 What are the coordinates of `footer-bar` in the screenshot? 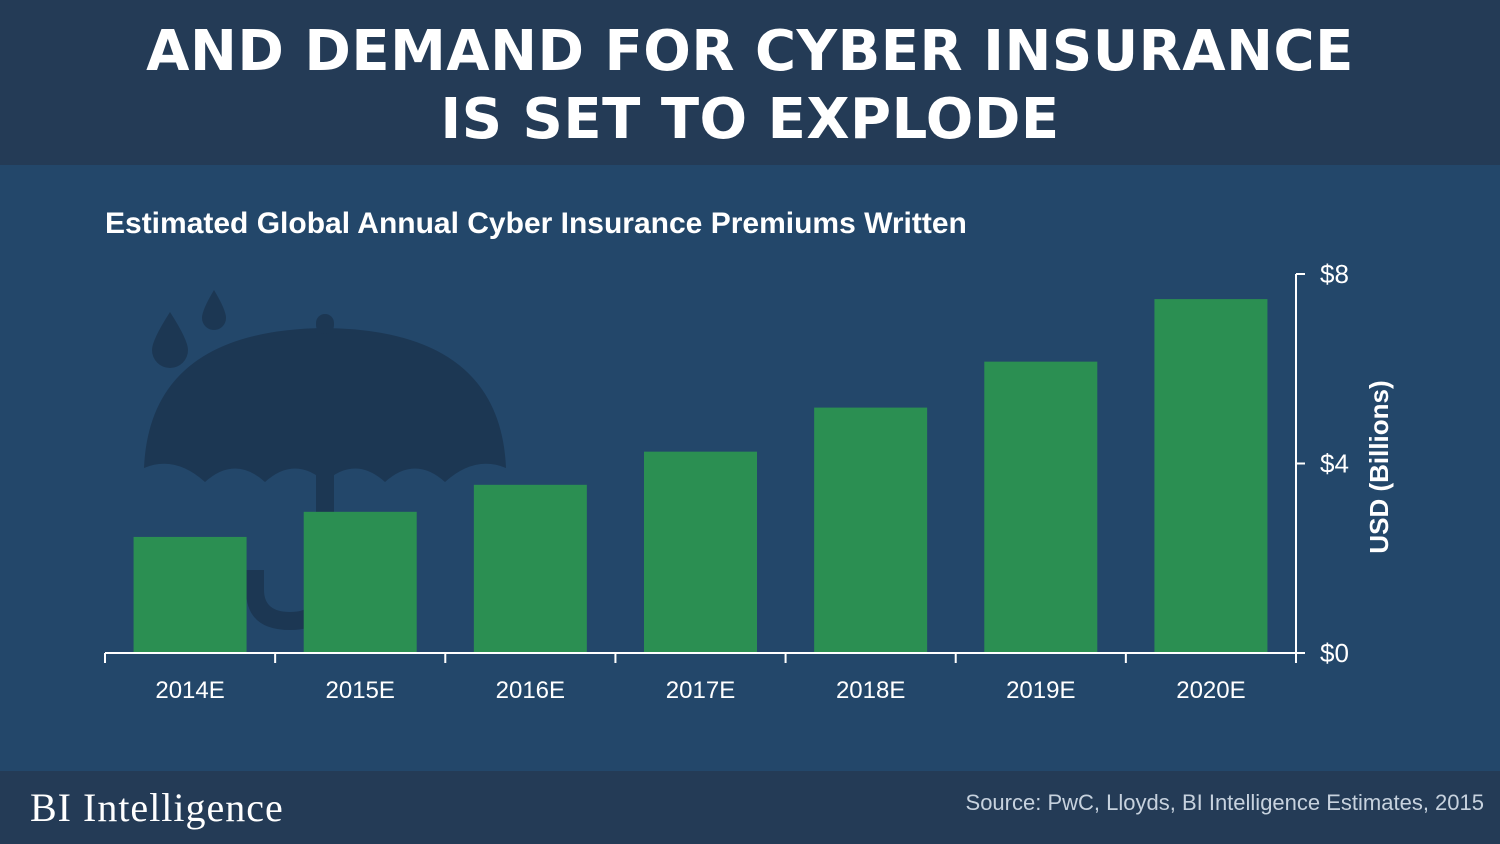 It's located at (750, 807).